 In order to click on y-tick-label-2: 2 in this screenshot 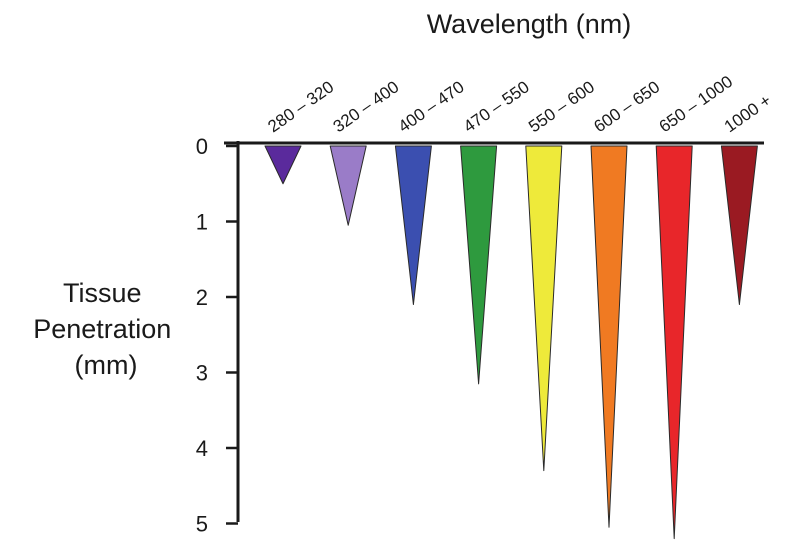, I will do `click(202, 297)`.